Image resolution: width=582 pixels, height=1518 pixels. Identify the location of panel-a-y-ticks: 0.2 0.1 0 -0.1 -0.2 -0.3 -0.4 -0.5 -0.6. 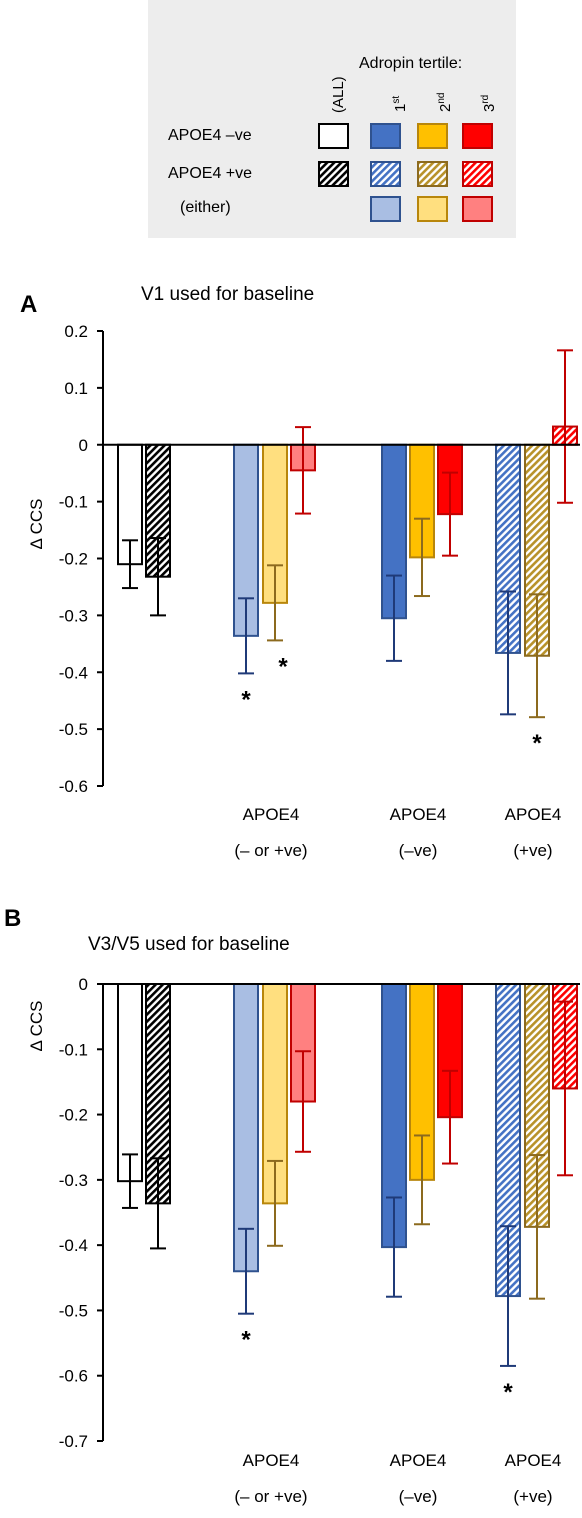
(81, 559).